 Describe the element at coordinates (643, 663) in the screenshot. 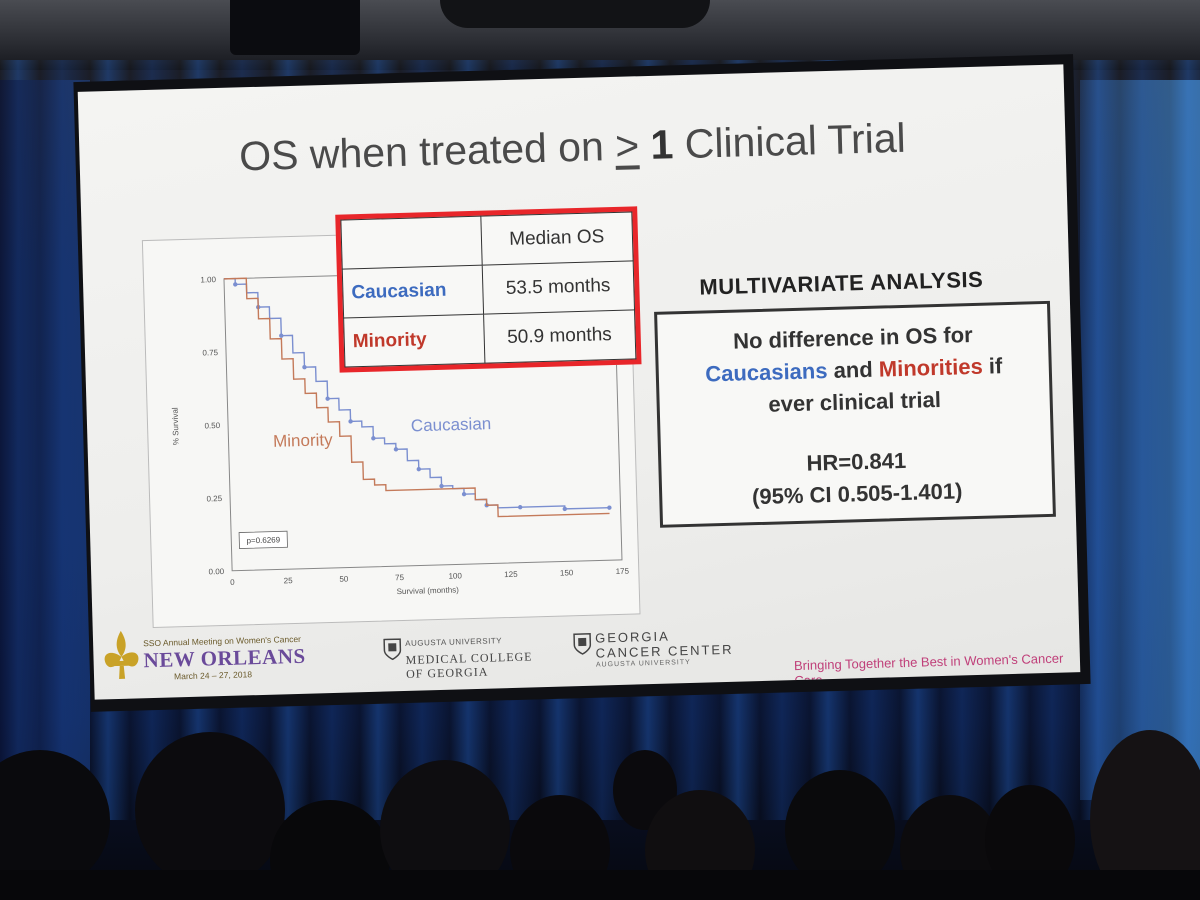

I see `gcc-line3: AUGUSTA UNIVERSITY` at that location.